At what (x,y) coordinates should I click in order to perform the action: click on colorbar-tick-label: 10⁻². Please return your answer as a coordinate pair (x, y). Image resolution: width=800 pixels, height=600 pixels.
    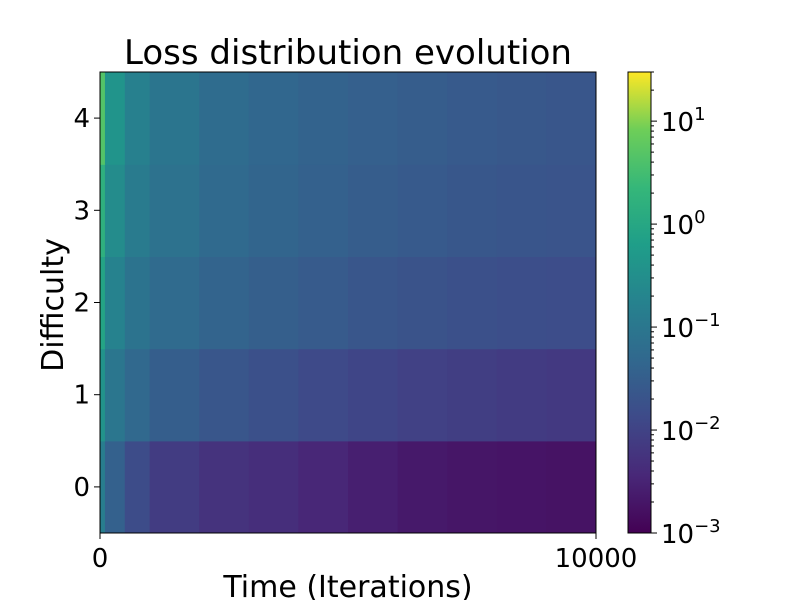
    Looking at the image, I should click on (691, 430).